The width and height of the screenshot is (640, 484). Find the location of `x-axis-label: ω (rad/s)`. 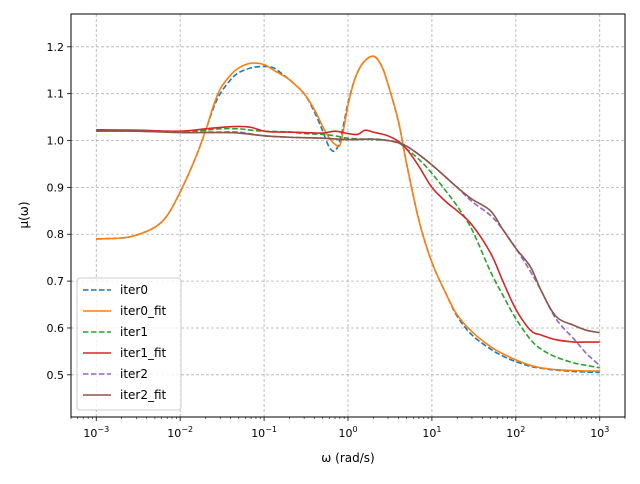

x-axis-label: ω (rad/s) is located at coordinates (347, 458).